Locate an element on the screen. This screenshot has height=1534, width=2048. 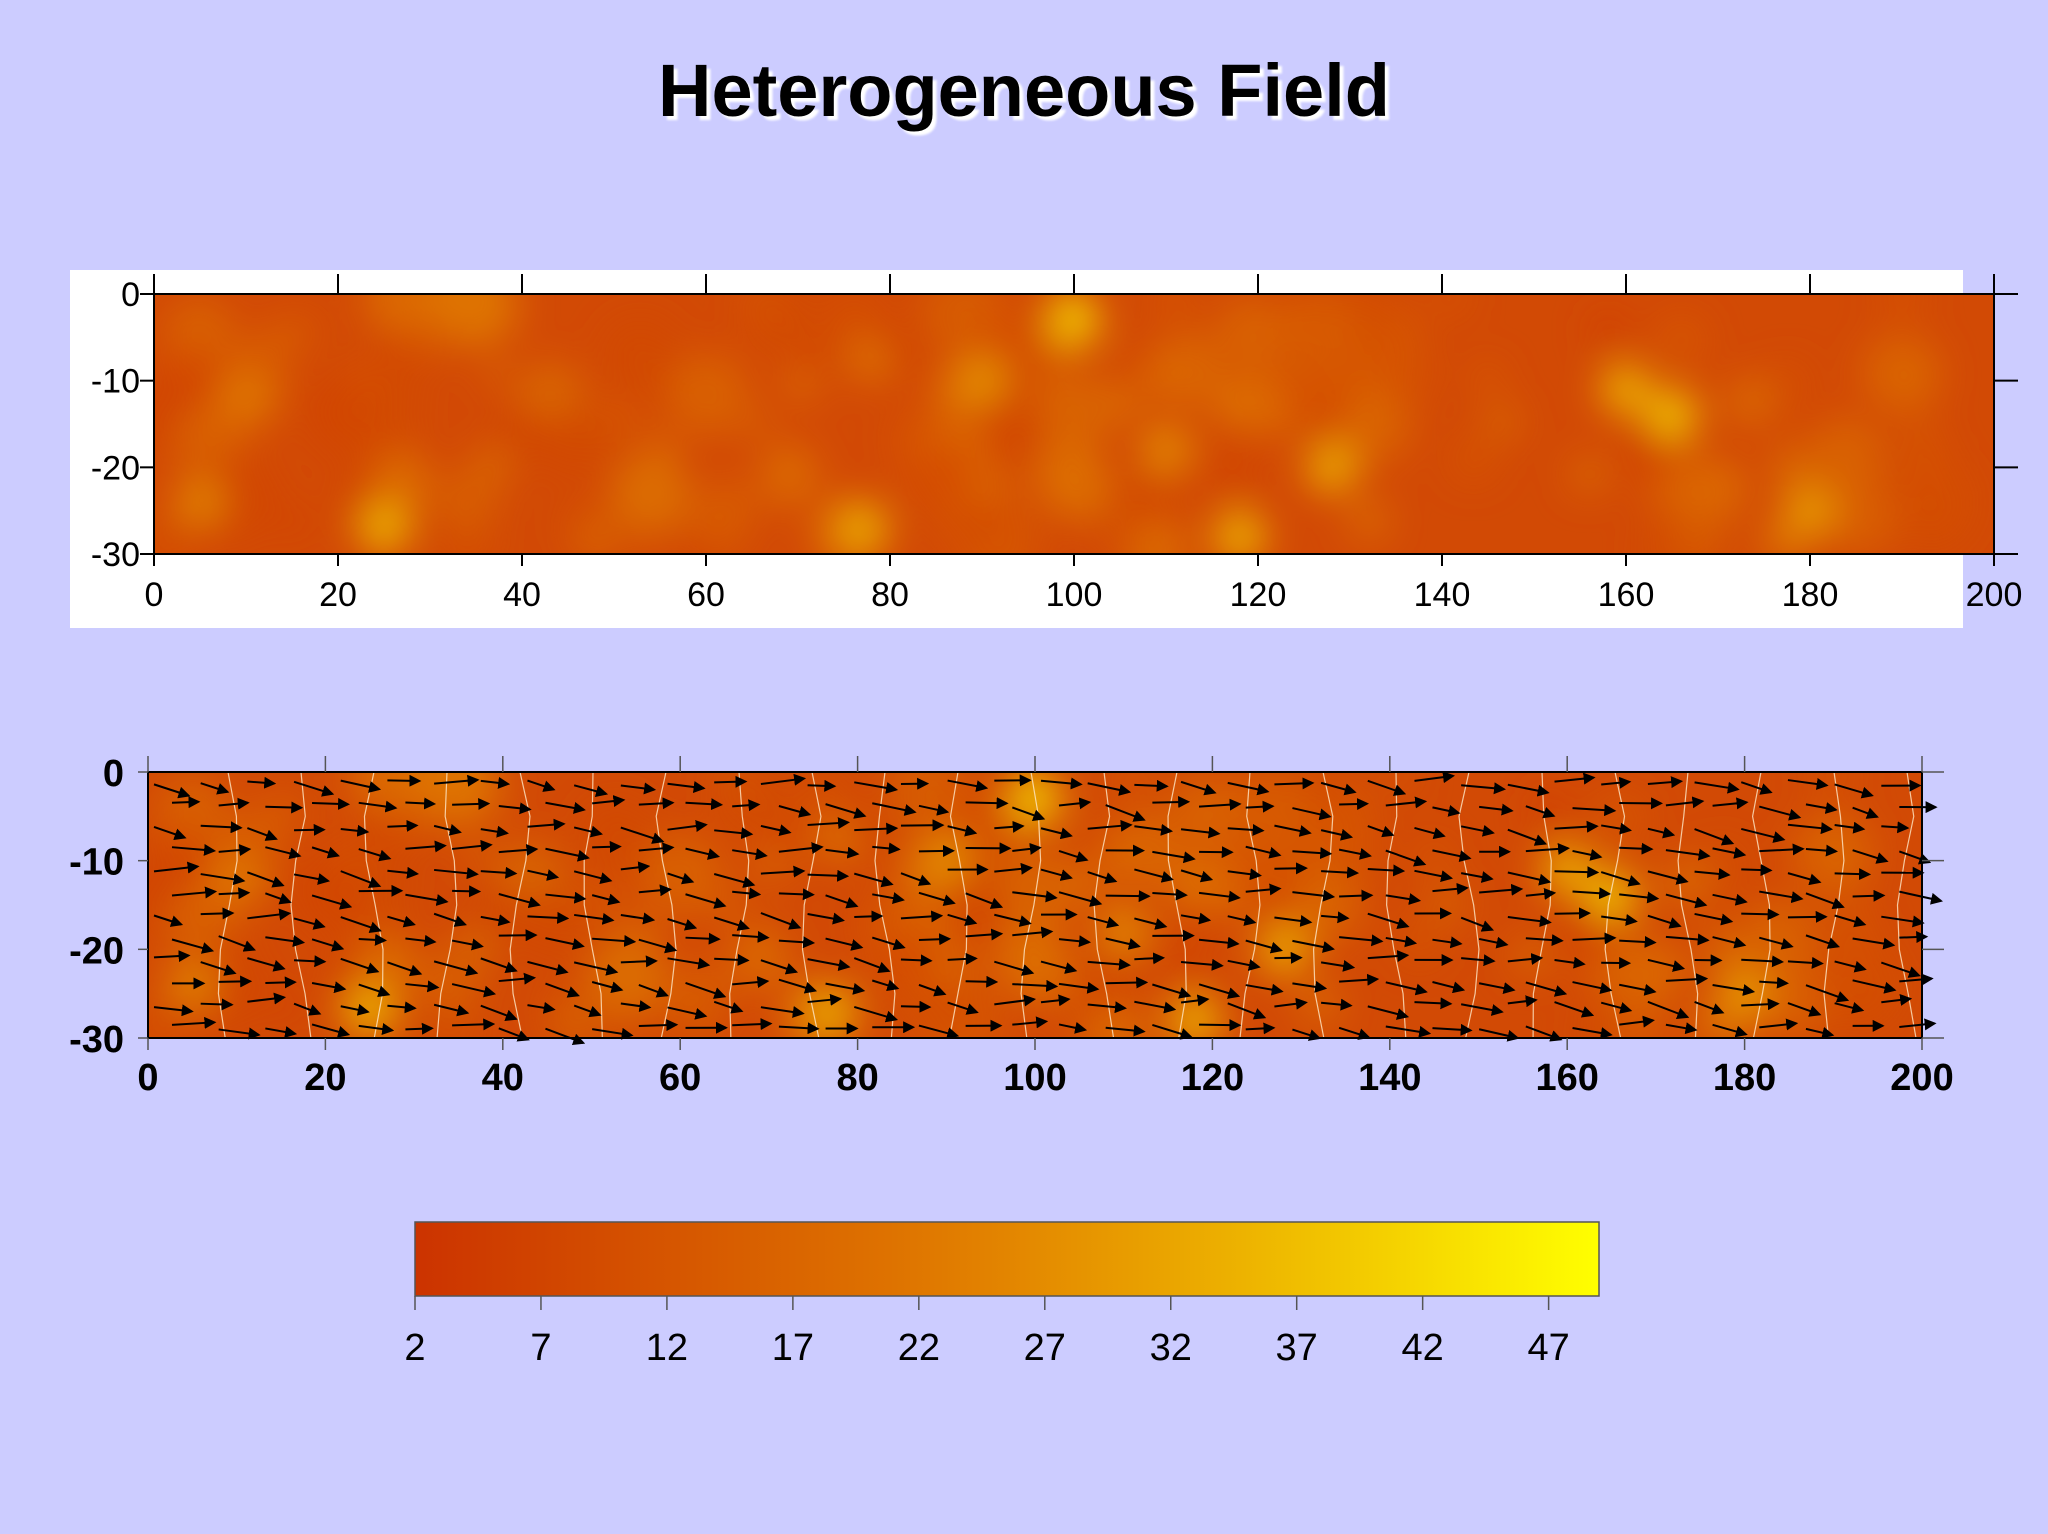
colorbar-tick-label: 2 is located at coordinates (414, 1348).